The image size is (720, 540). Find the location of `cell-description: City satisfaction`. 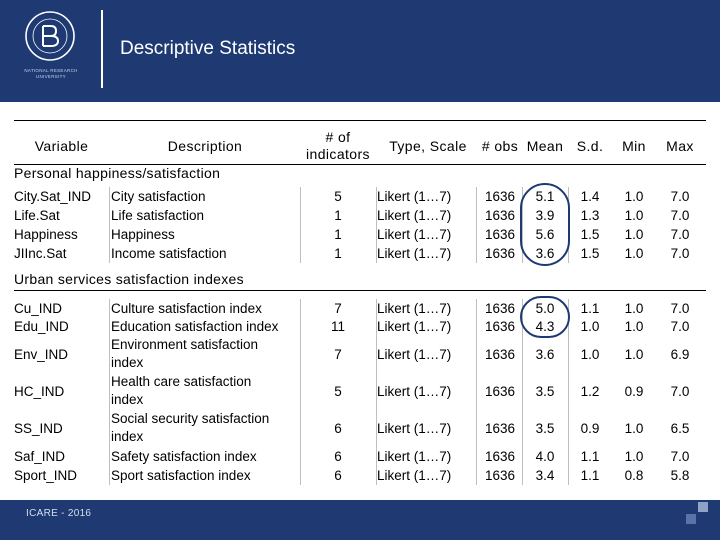

cell-description: City satisfaction is located at coordinates (158, 196).